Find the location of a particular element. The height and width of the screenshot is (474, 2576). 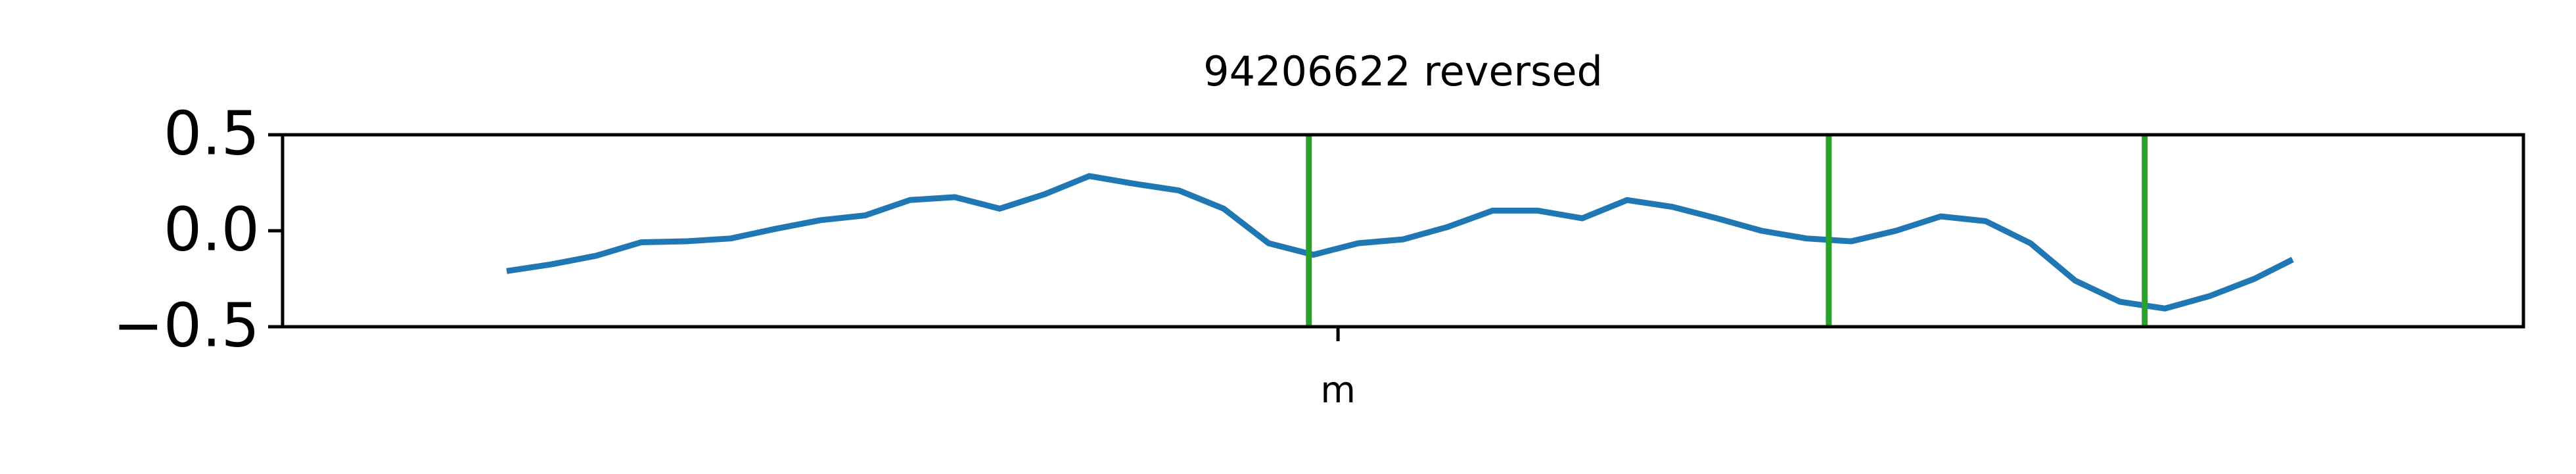

x-tick-label: m is located at coordinates (1338, 390).